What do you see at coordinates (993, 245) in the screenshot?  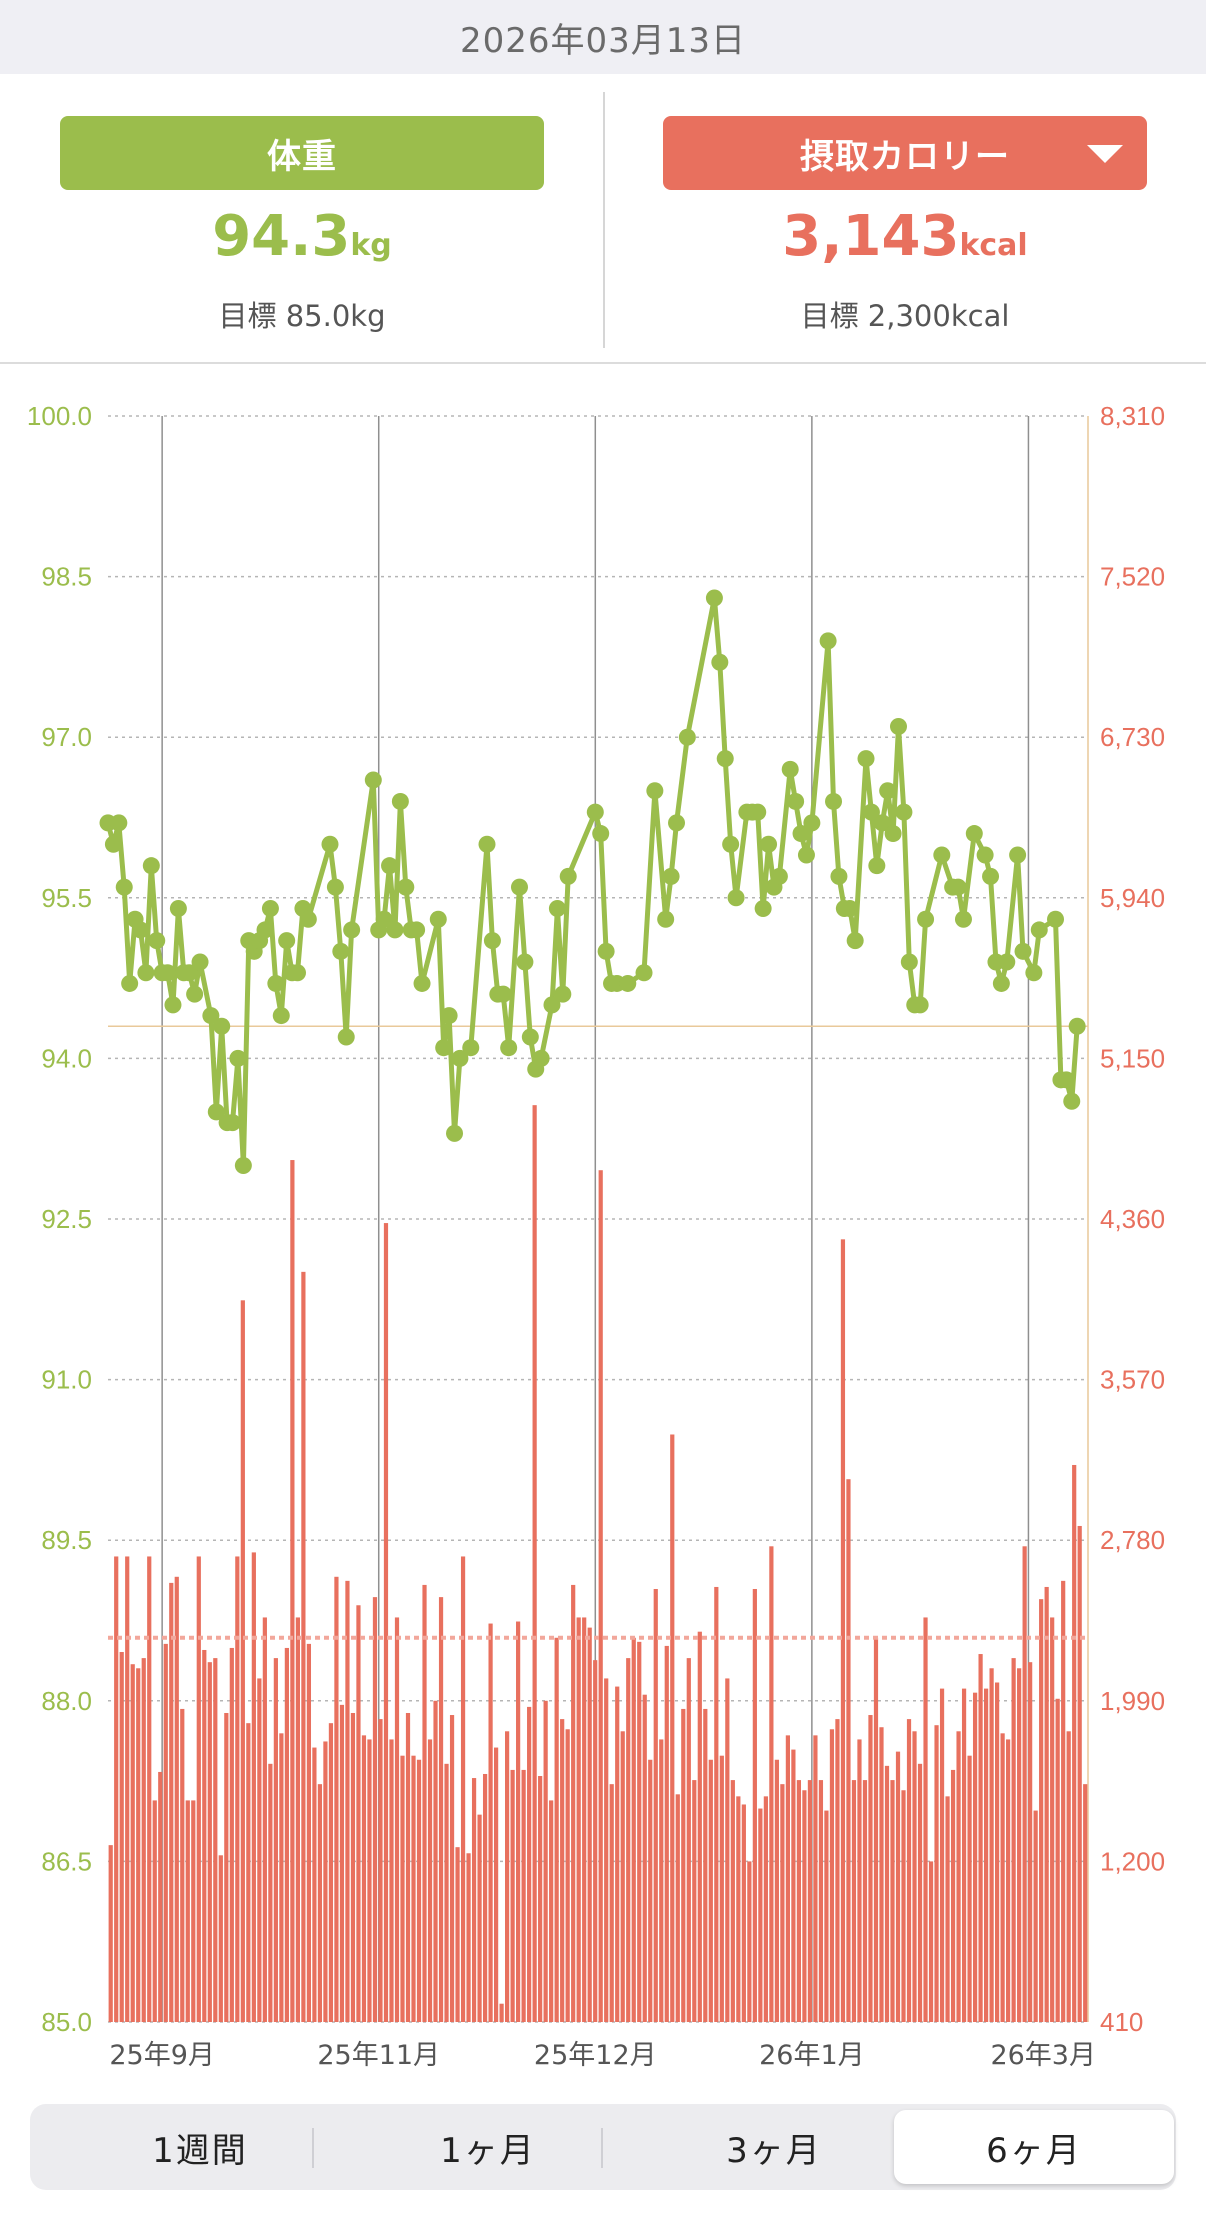 I see `current-calorie-unit: kcal` at bounding box center [993, 245].